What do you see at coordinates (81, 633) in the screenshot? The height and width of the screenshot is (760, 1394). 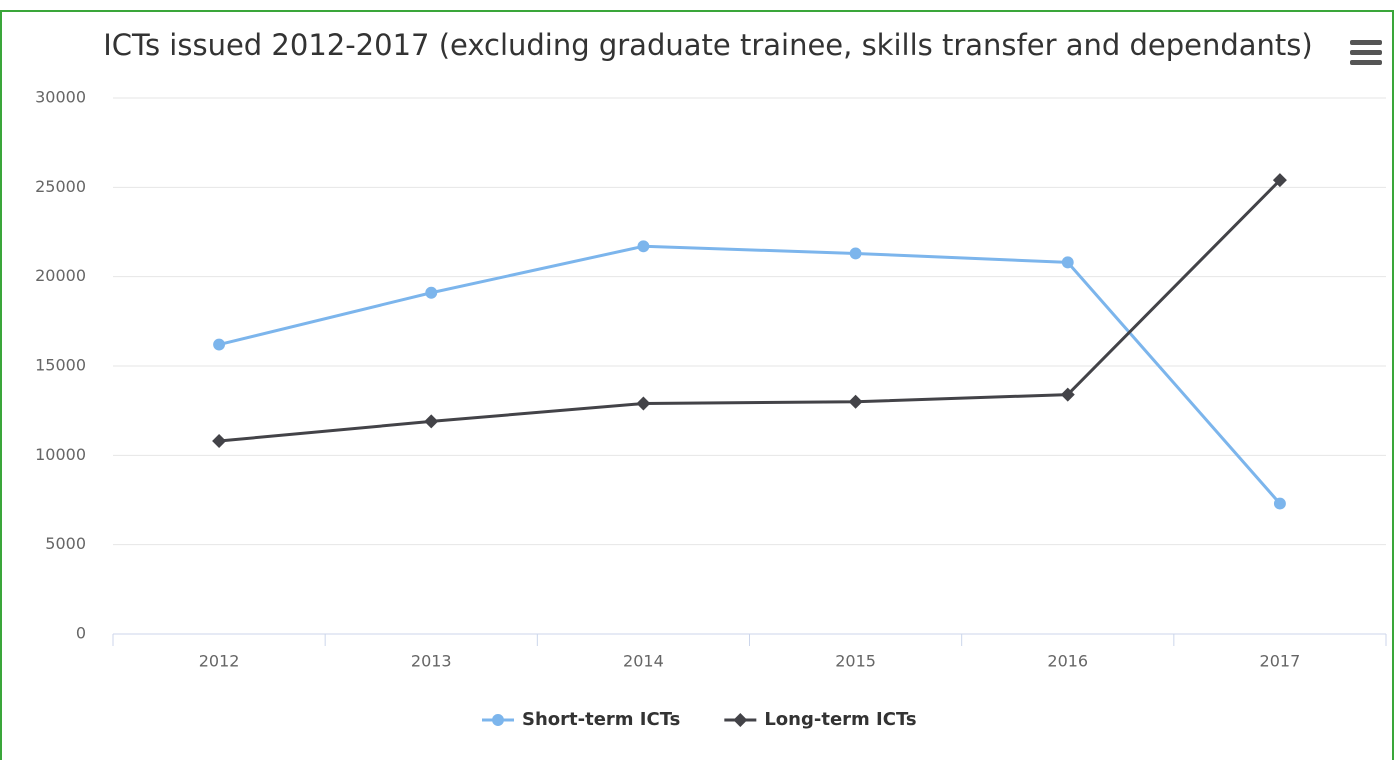 I see `y-tick-label: 0` at bounding box center [81, 633].